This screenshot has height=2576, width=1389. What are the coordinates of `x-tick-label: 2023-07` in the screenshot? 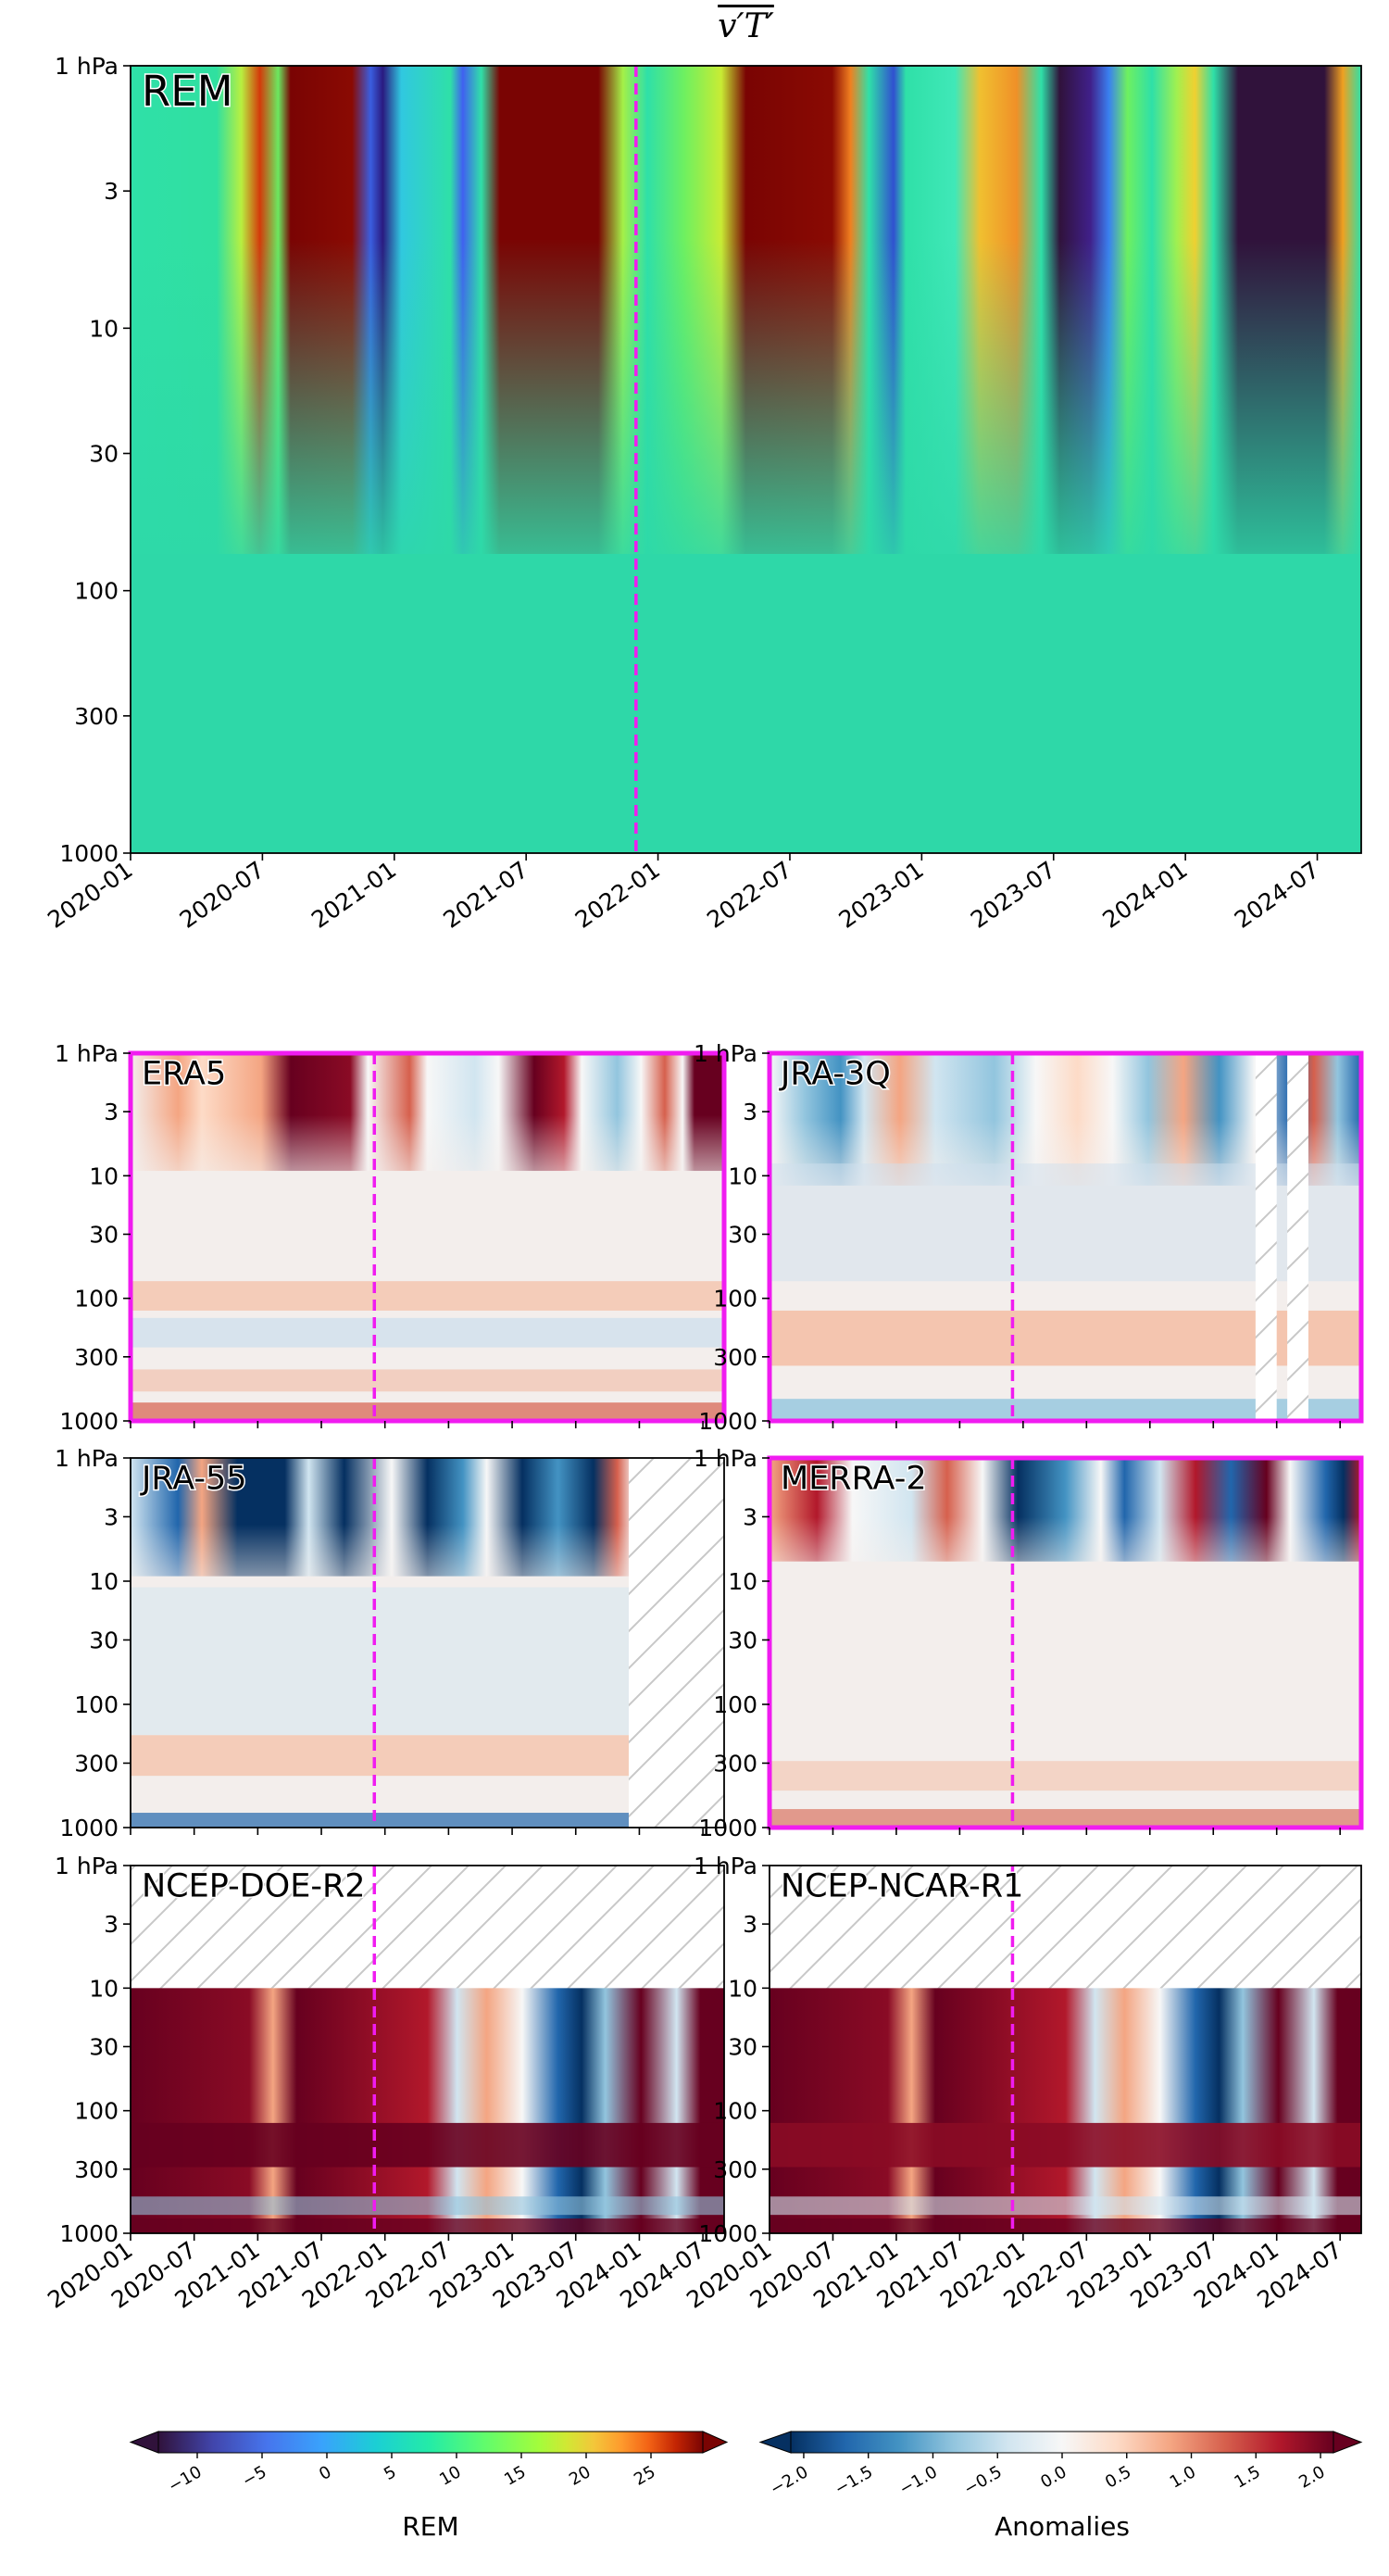 It's located at (1013, 895).